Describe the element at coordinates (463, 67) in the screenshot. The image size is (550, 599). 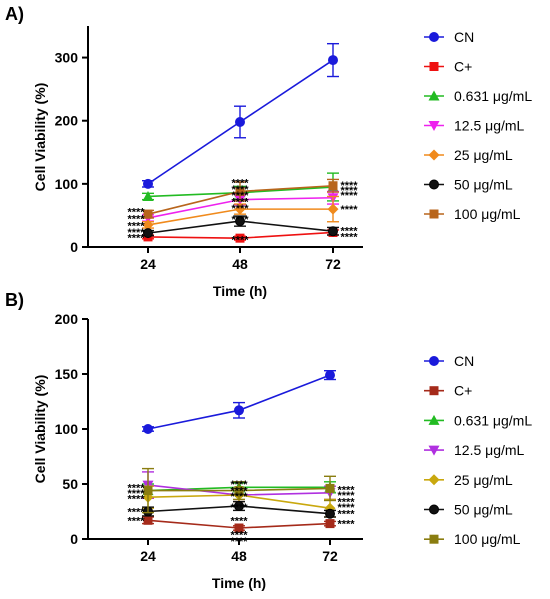
I see `legend-label: C+` at that location.